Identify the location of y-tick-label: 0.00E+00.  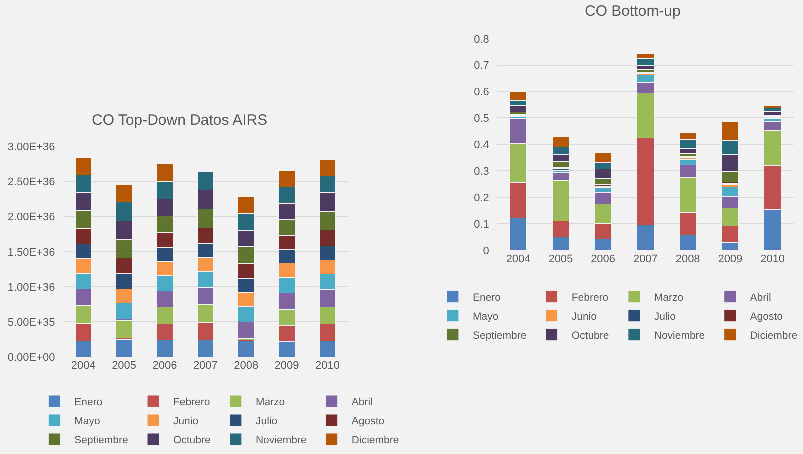
(32, 358).